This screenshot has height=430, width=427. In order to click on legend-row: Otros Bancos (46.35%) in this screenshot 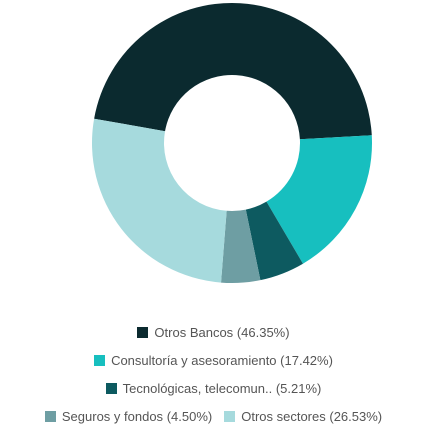, I will do `click(213, 332)`.